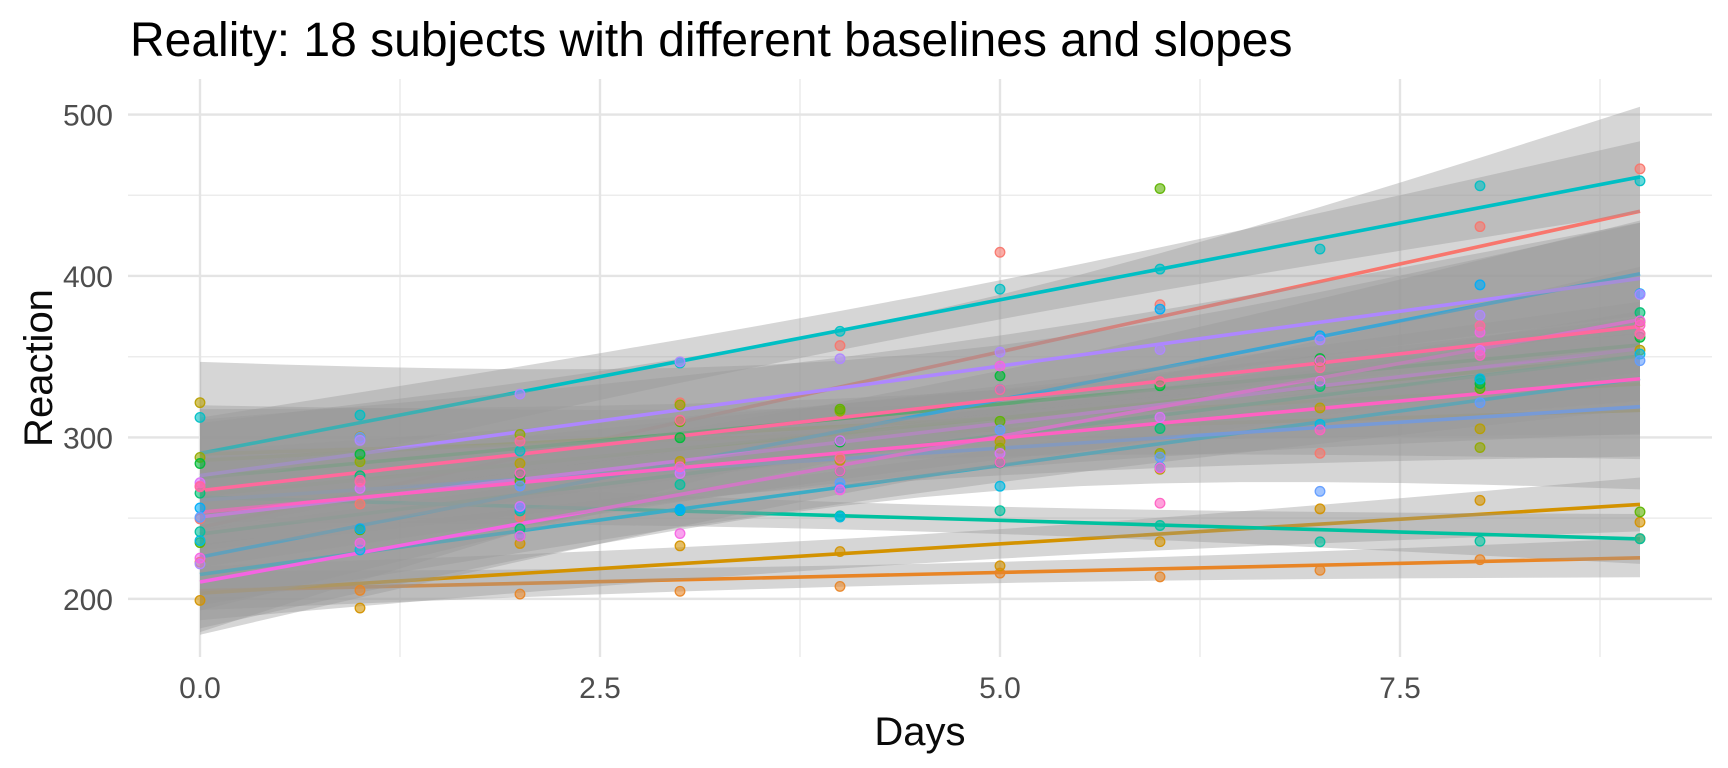 The height and width of the screenshot is (768, 1728). Describe the element at coordinates (39, 368) in the screenshot. I see `y-axis-title: Reaction` at that location.